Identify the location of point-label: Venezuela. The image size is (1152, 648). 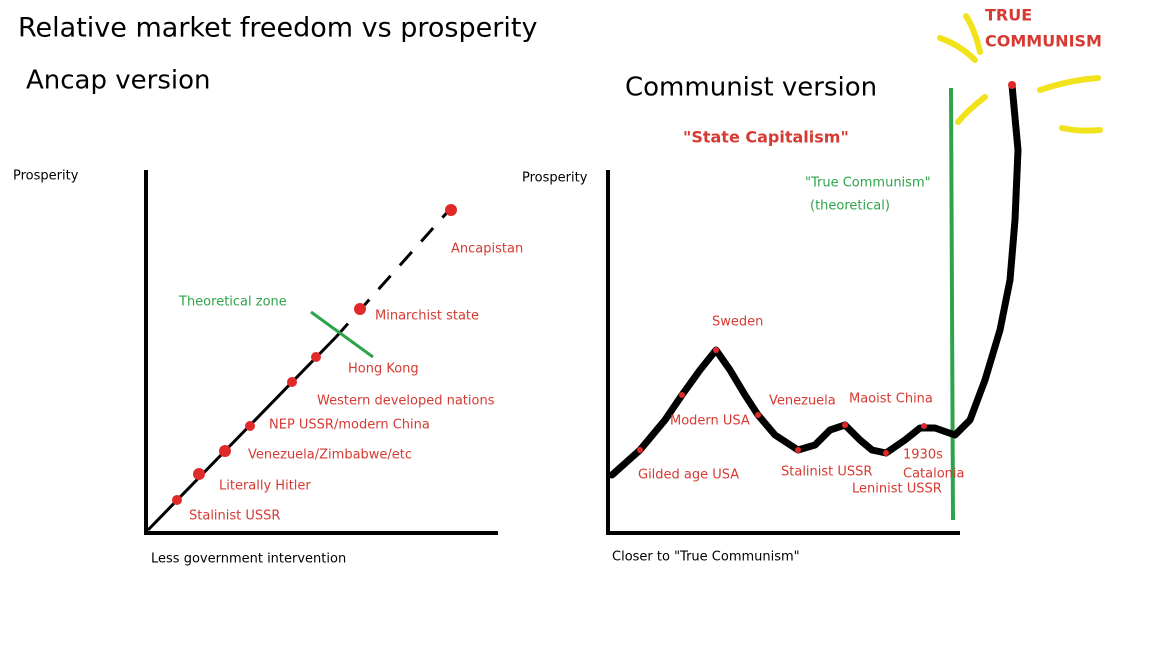
(802, 401).